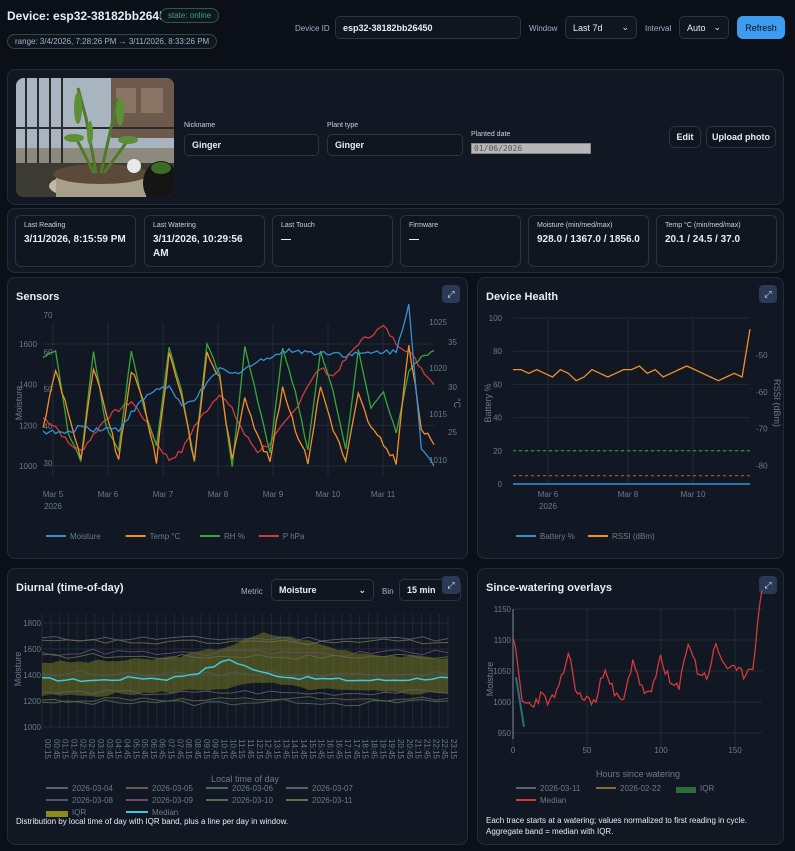 The image size is (795, 851). Describe the element at coordinates (32, 727) in the screenshot. I see `y-tick-label: 1000` at that location.